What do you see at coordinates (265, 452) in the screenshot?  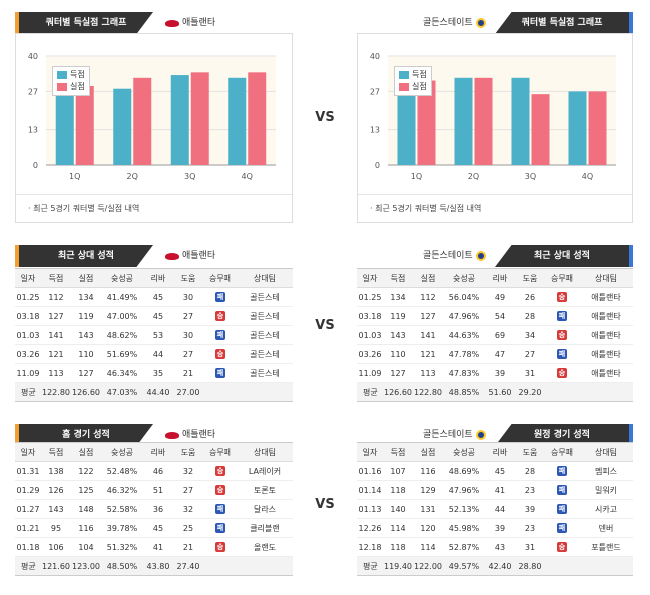 I see `column-header: 상대팀` at bounding box center [265, 452].